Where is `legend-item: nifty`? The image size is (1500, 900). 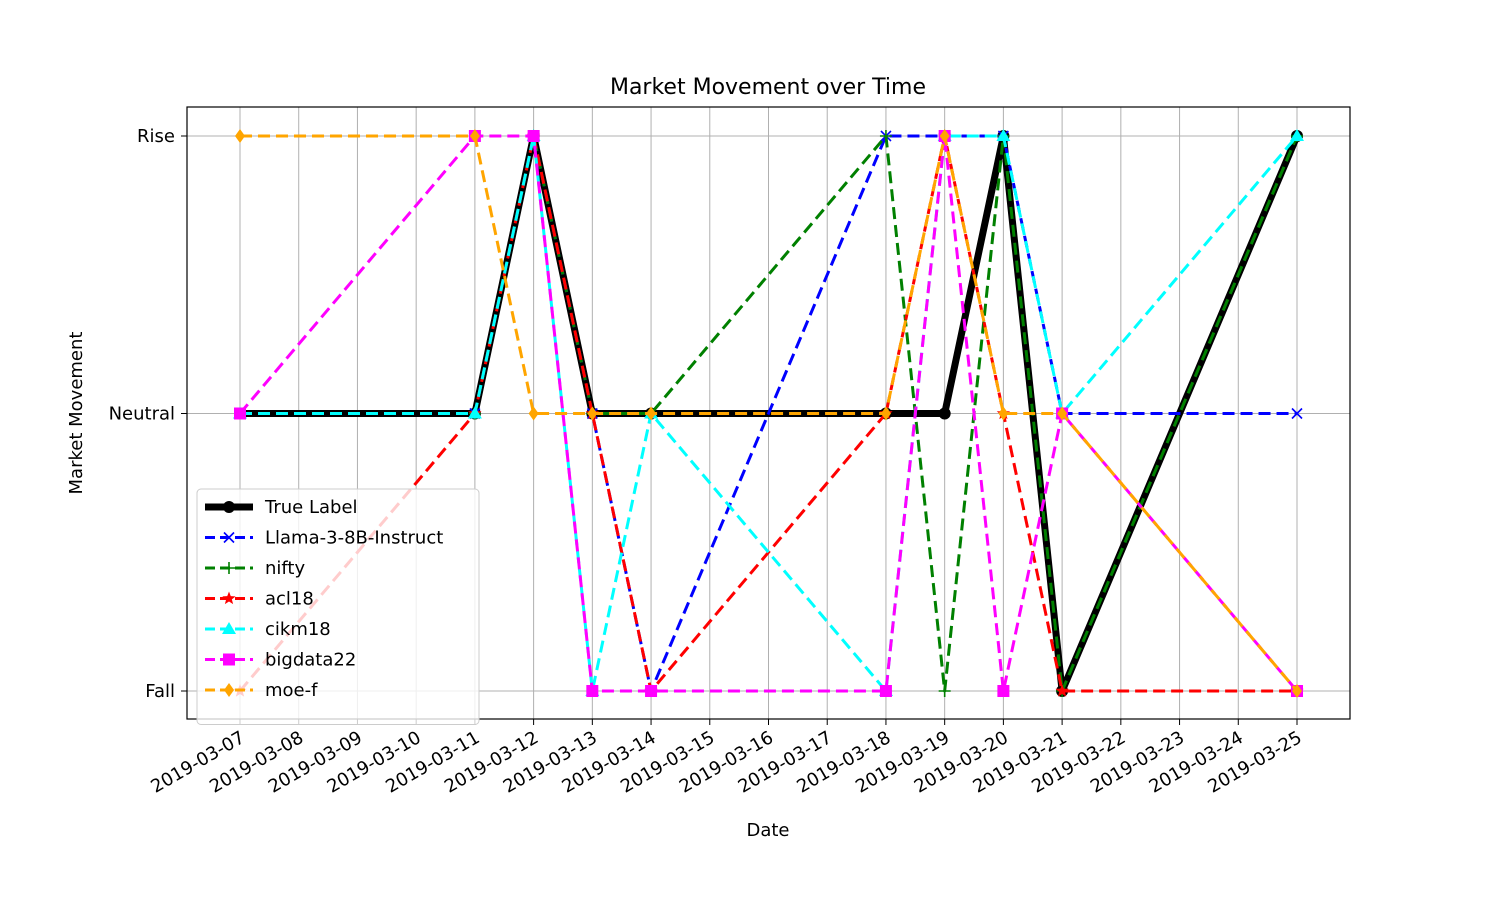 legend-item: nifty is located at coordinates (255, 568).